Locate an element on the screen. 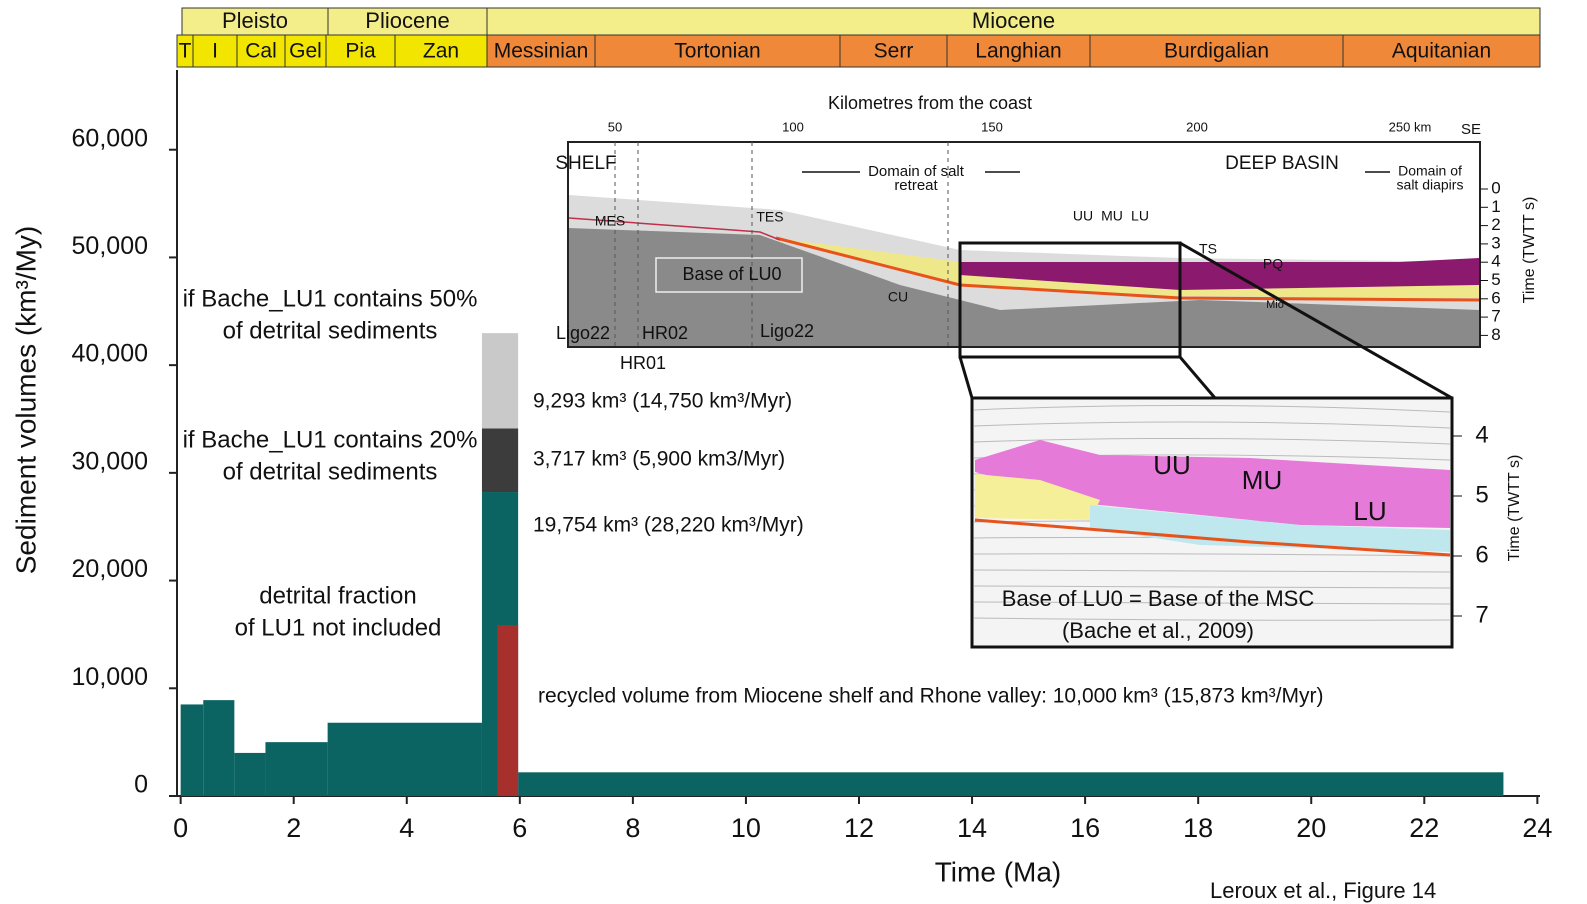 The image size is (1587, 904). annotation: of LU1 not included is located at coordinates (338, 627).